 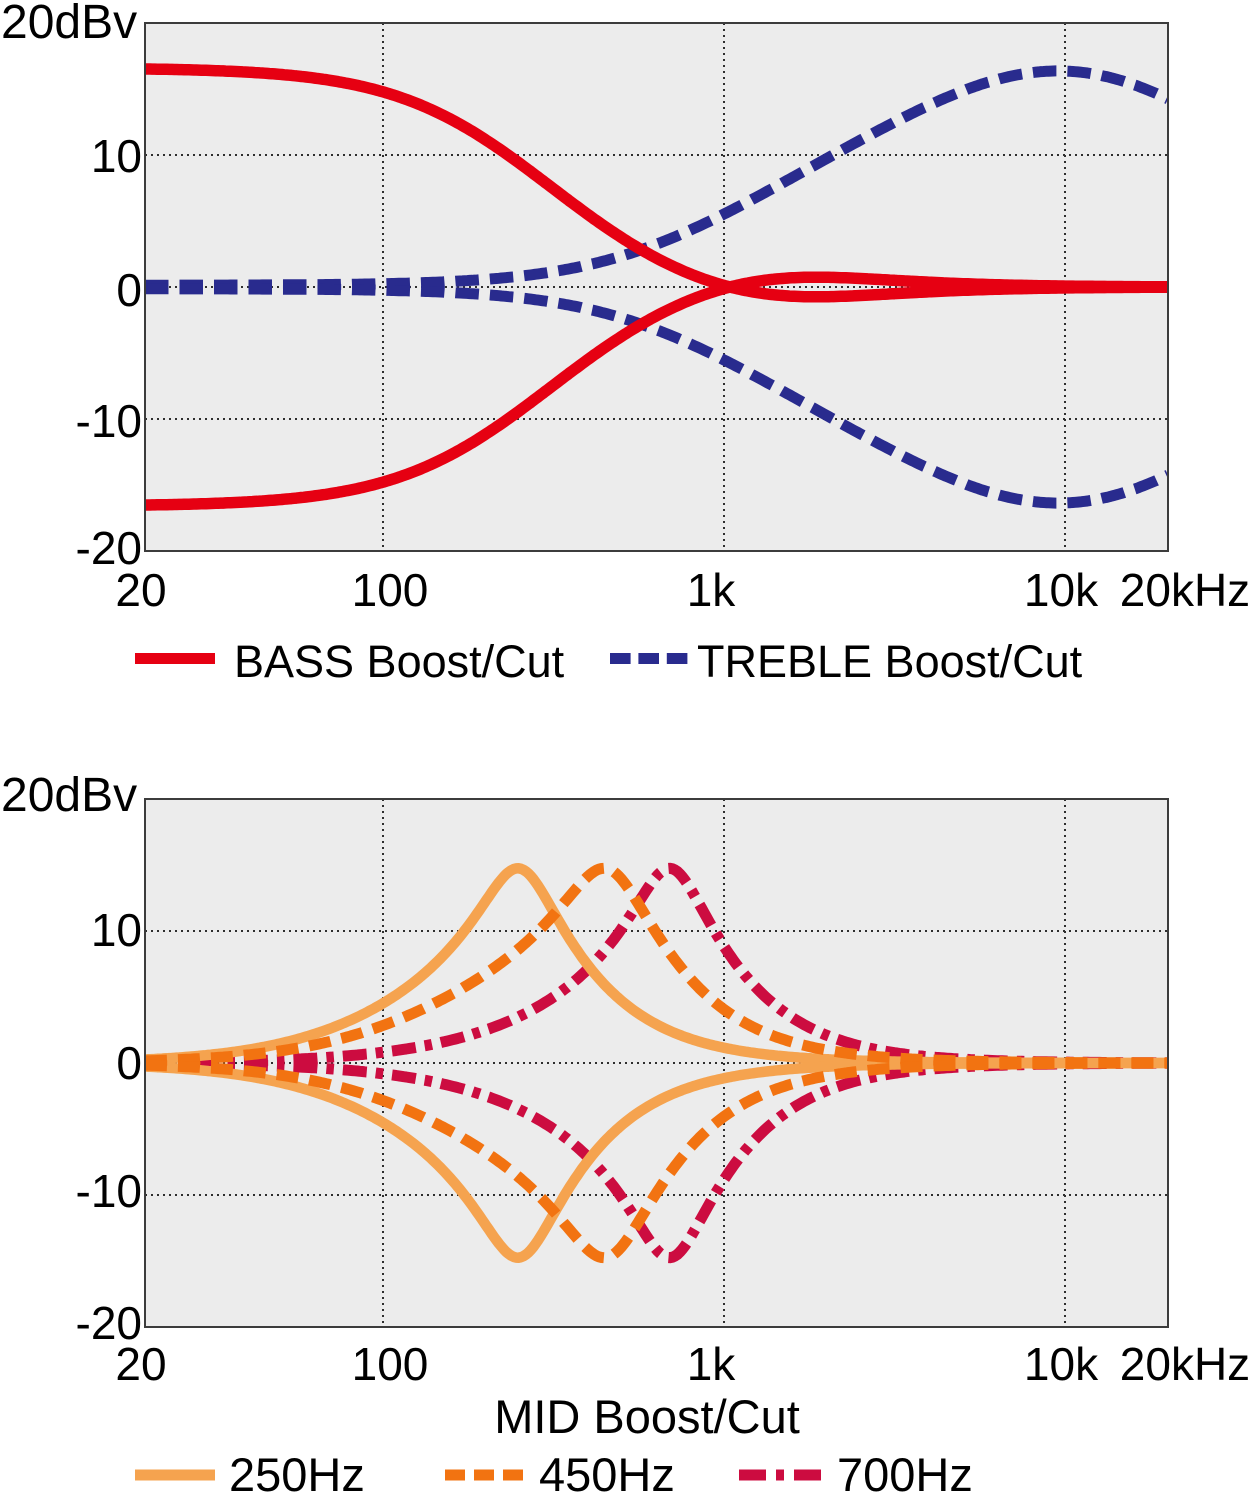 What do you see at coordinates (607, 1474) in the screenshot?
I see `svg-text: 450Hz` at bounding box center [607, 1474].